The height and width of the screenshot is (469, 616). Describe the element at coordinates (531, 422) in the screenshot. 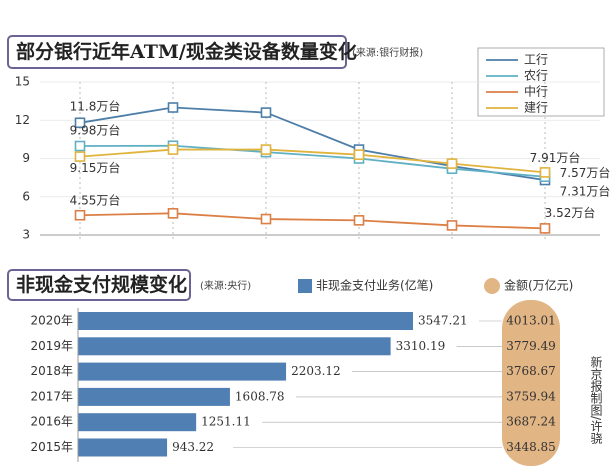

I see `amount-label: 3687.24` at that location.